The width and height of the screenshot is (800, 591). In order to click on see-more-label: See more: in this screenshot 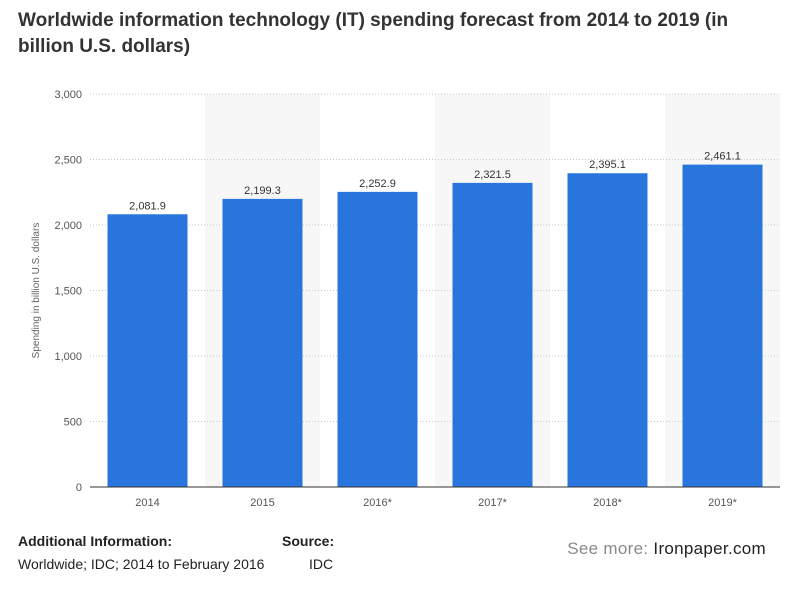, I will do `click(608, 548)`.